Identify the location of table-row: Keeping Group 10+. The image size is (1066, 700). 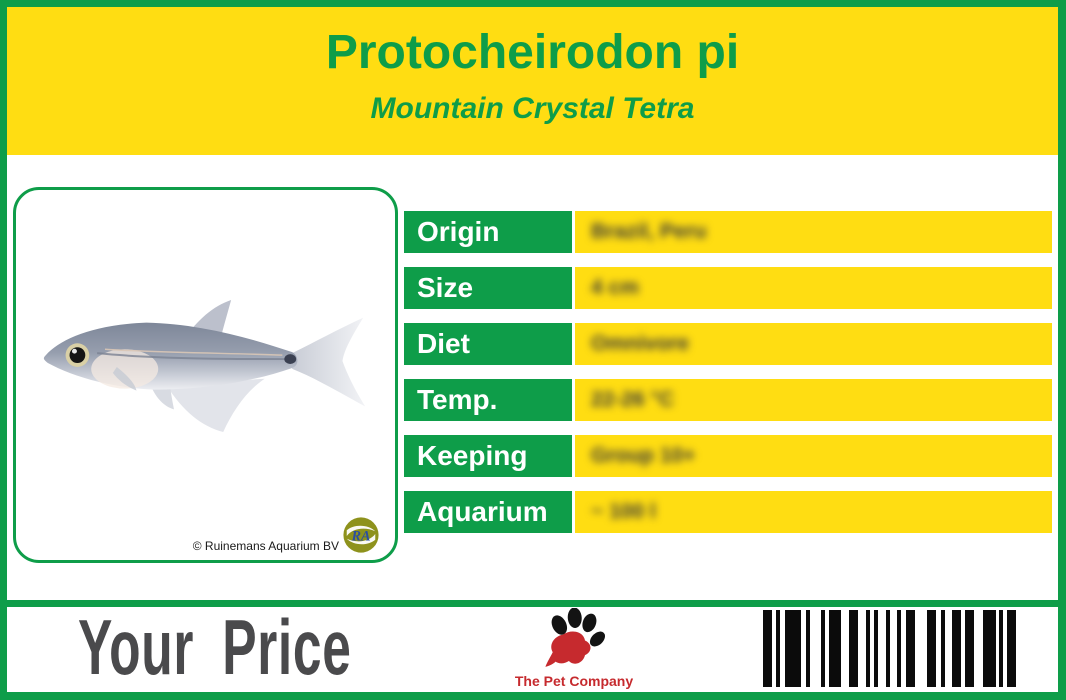
(728, 456).